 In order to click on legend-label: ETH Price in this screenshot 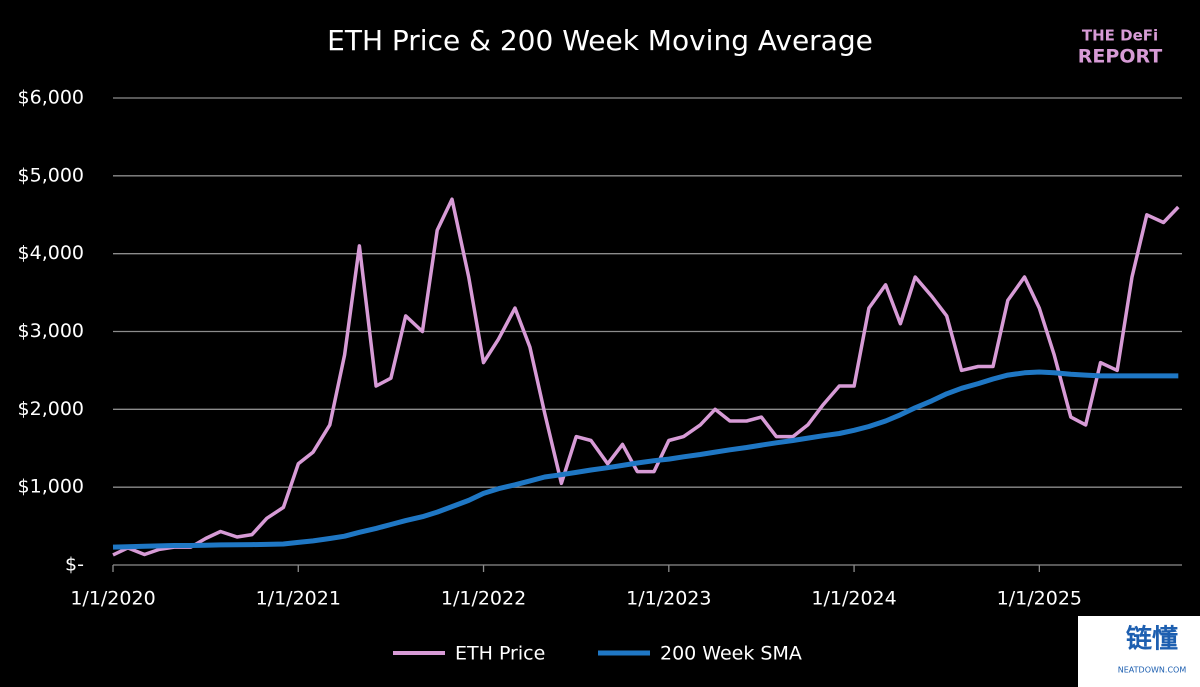, I will do `click(500, 654)`.